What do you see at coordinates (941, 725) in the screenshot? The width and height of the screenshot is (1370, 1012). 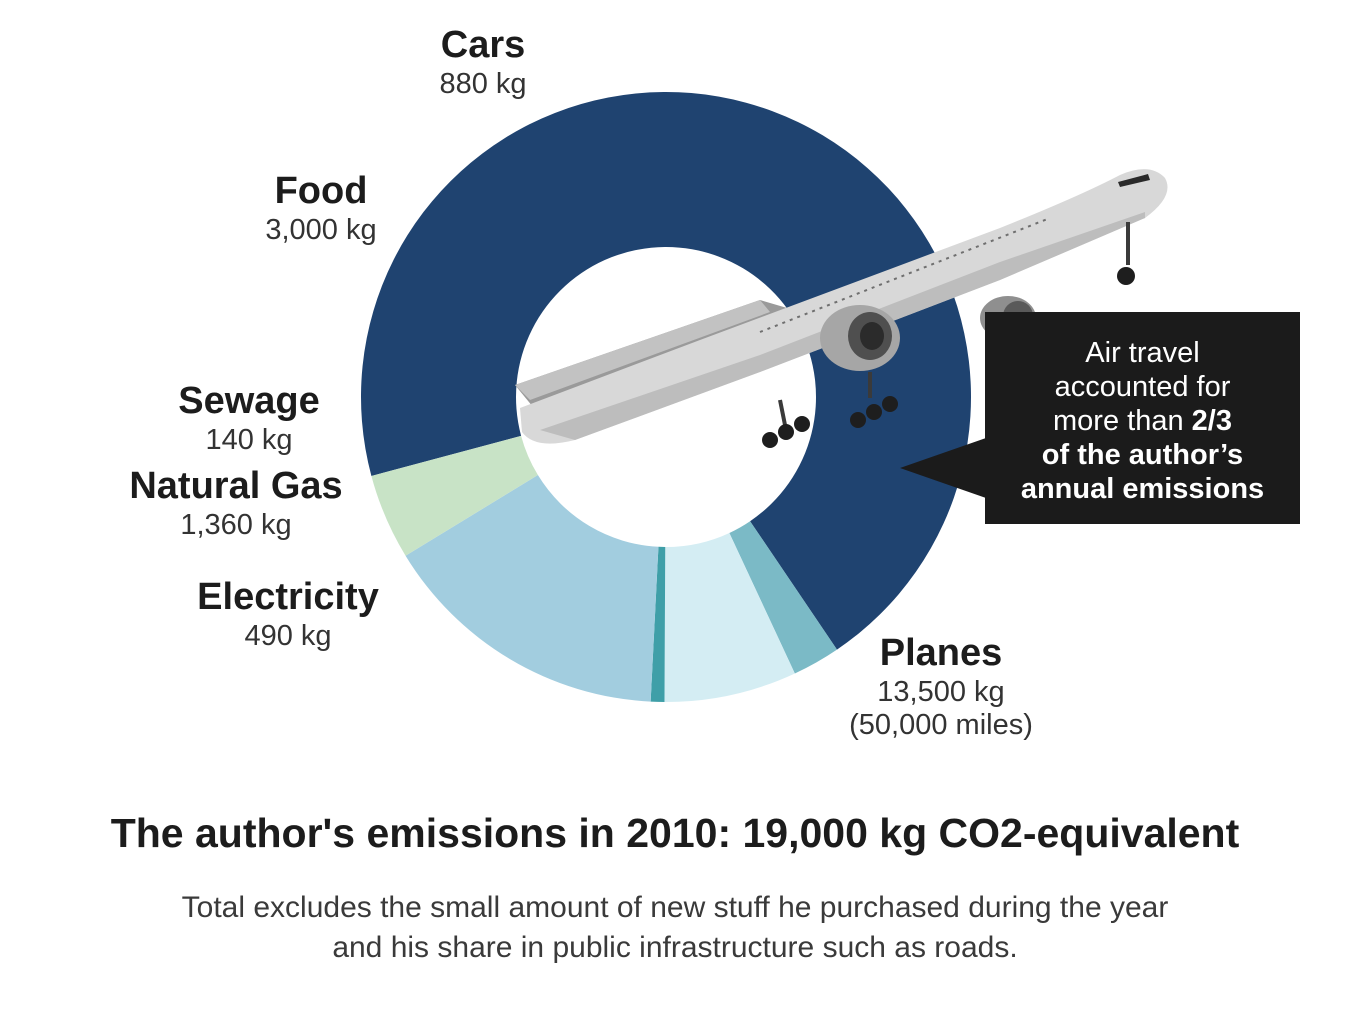 I see `label-planes-miles: (50,000 miles)` at bounding box center [941, 725].